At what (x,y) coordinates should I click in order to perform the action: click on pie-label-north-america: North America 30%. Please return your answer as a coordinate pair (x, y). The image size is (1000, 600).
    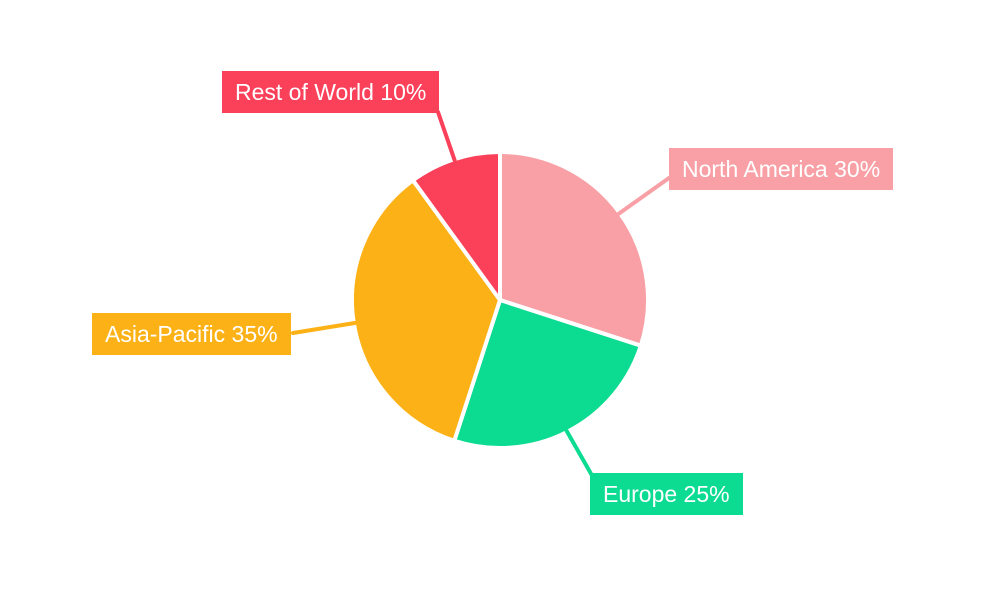
    Looking at the image, I should click on (781, 169).